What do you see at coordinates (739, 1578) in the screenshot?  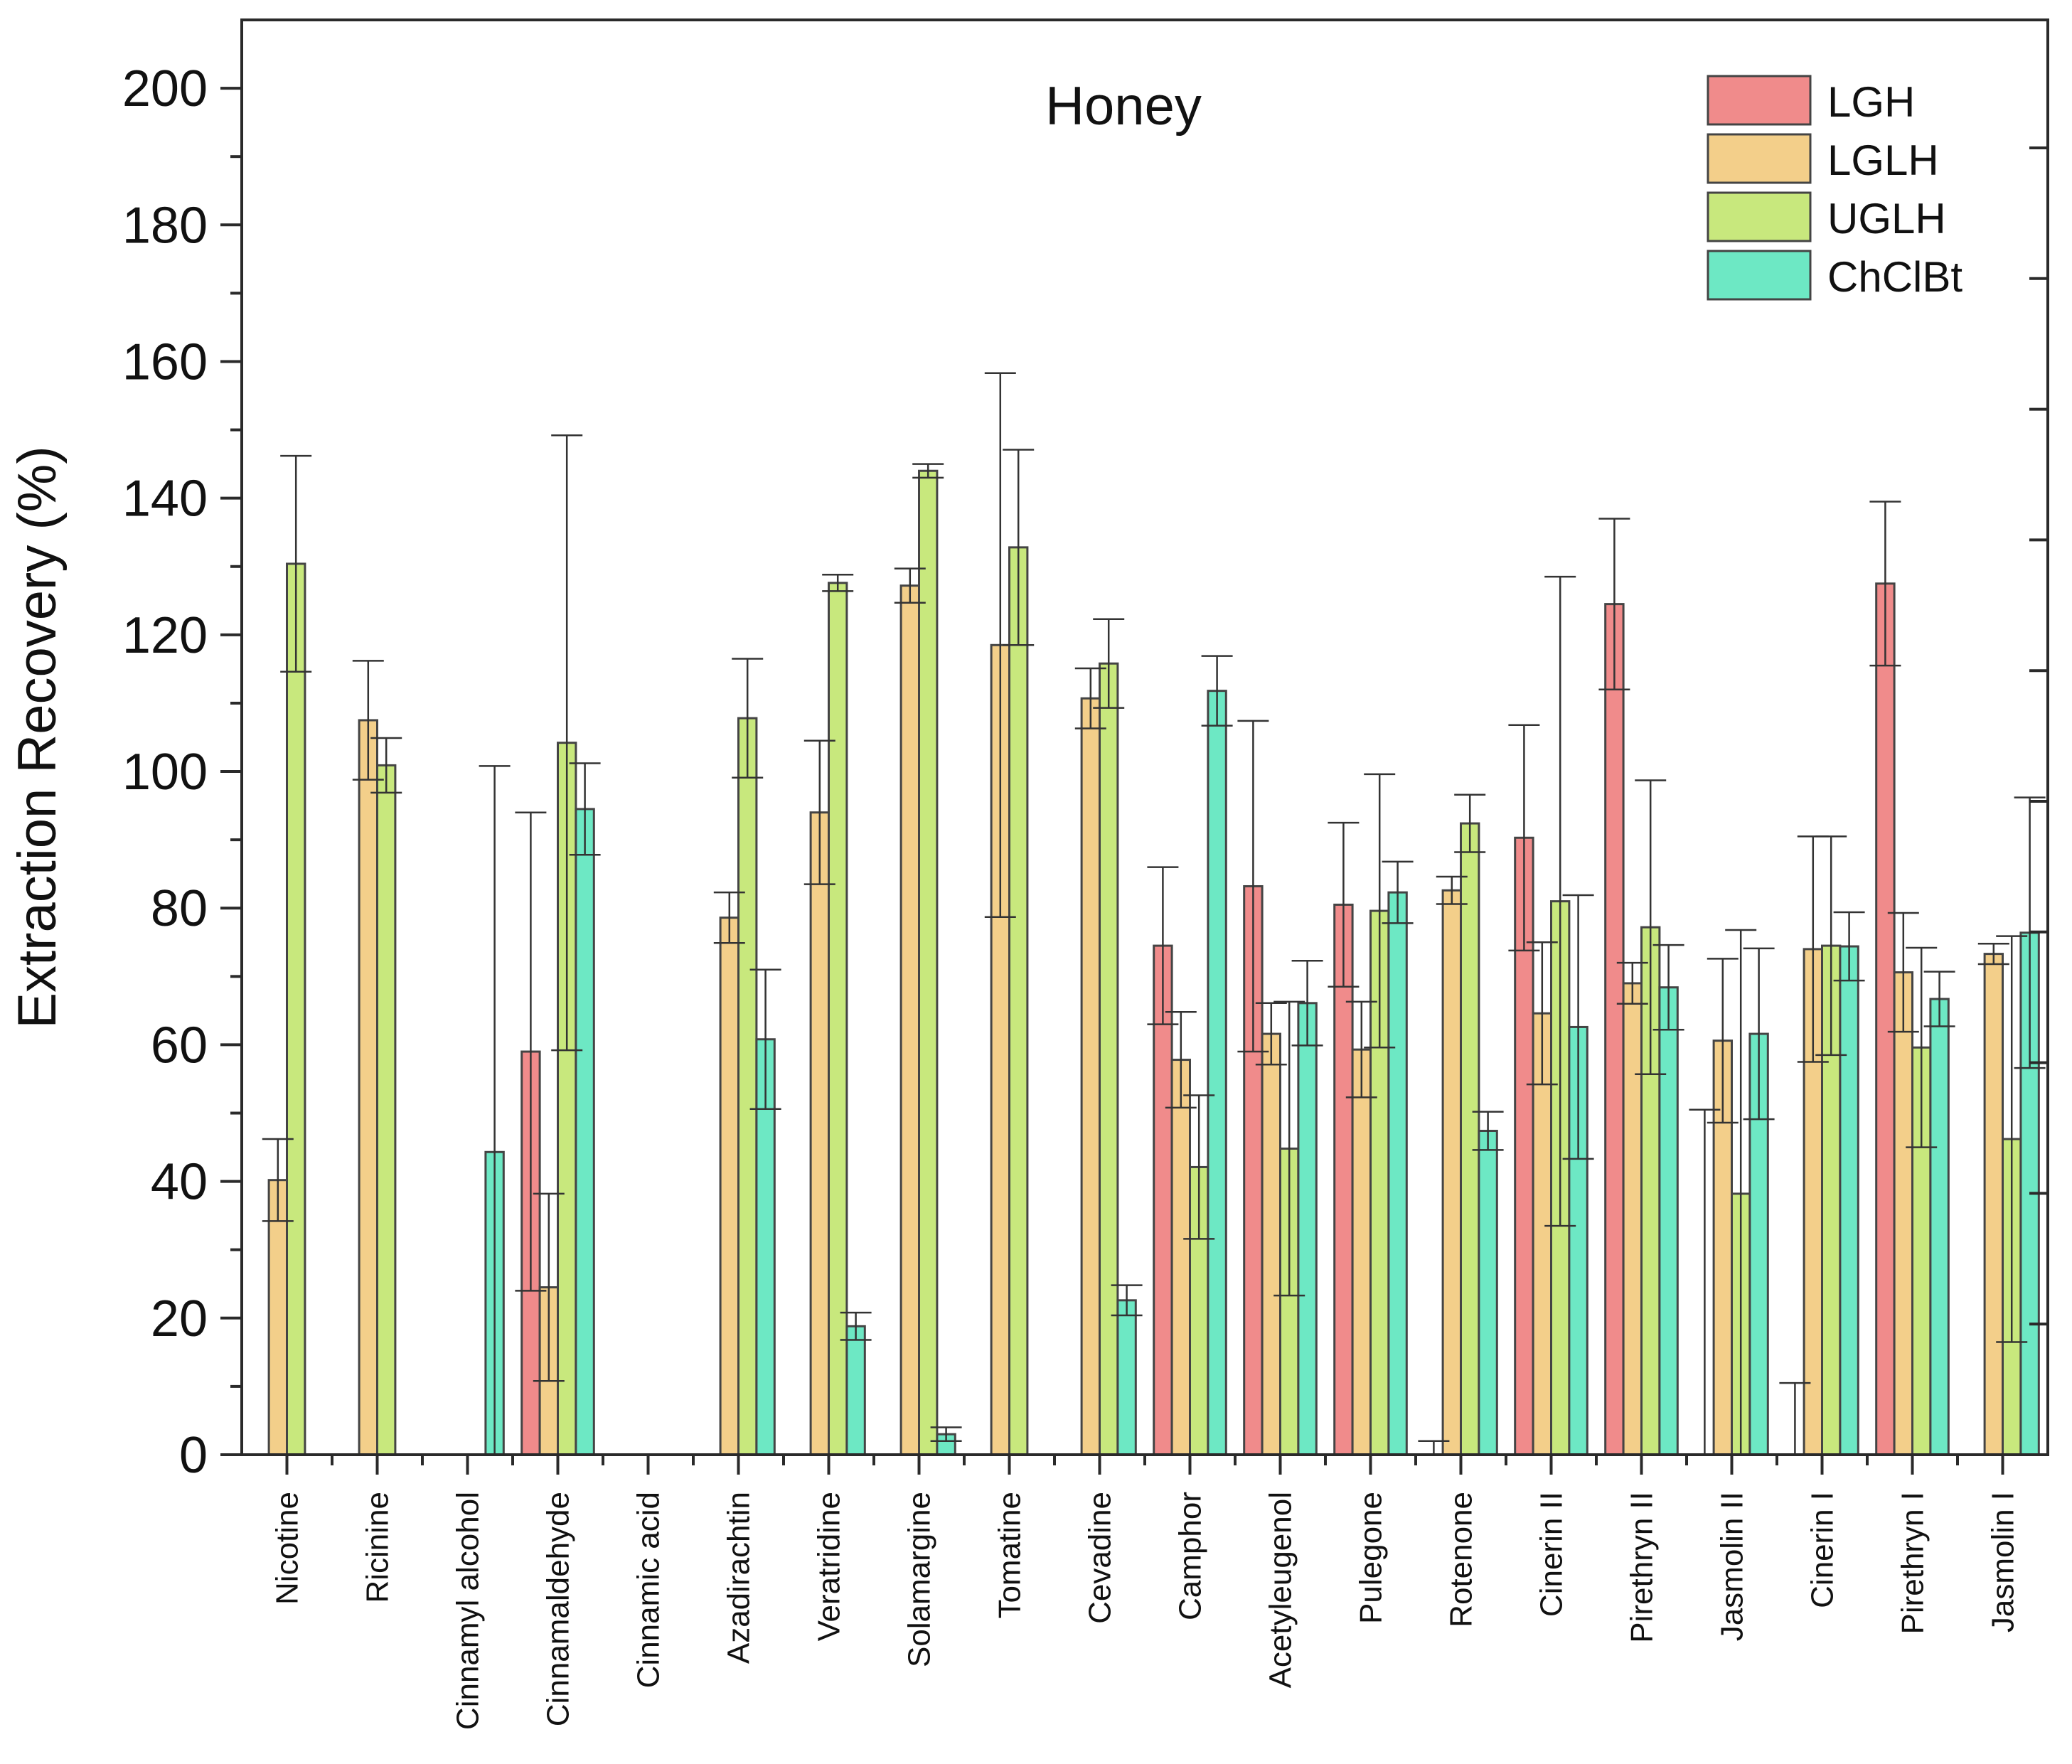 I see `x-tick-label: Azadirachtin` at bounding box center [739, 1578].